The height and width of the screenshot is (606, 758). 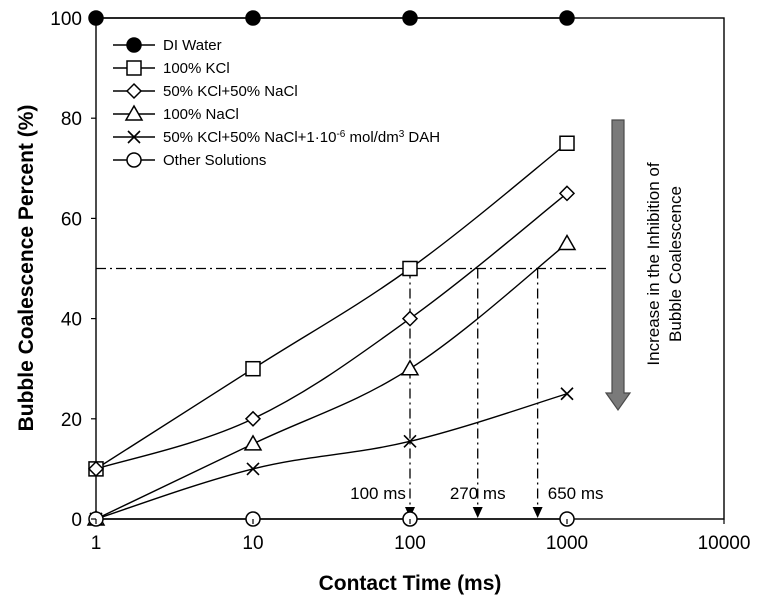 I want to click on y-tick-label: 40, so click(x=71, y=320).